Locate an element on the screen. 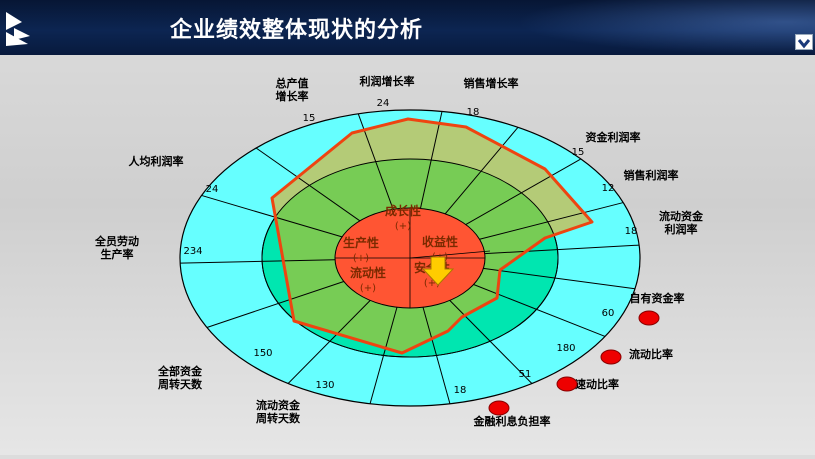 The image size is (815, 459). logo-icon is located at coordinates (18, 29).